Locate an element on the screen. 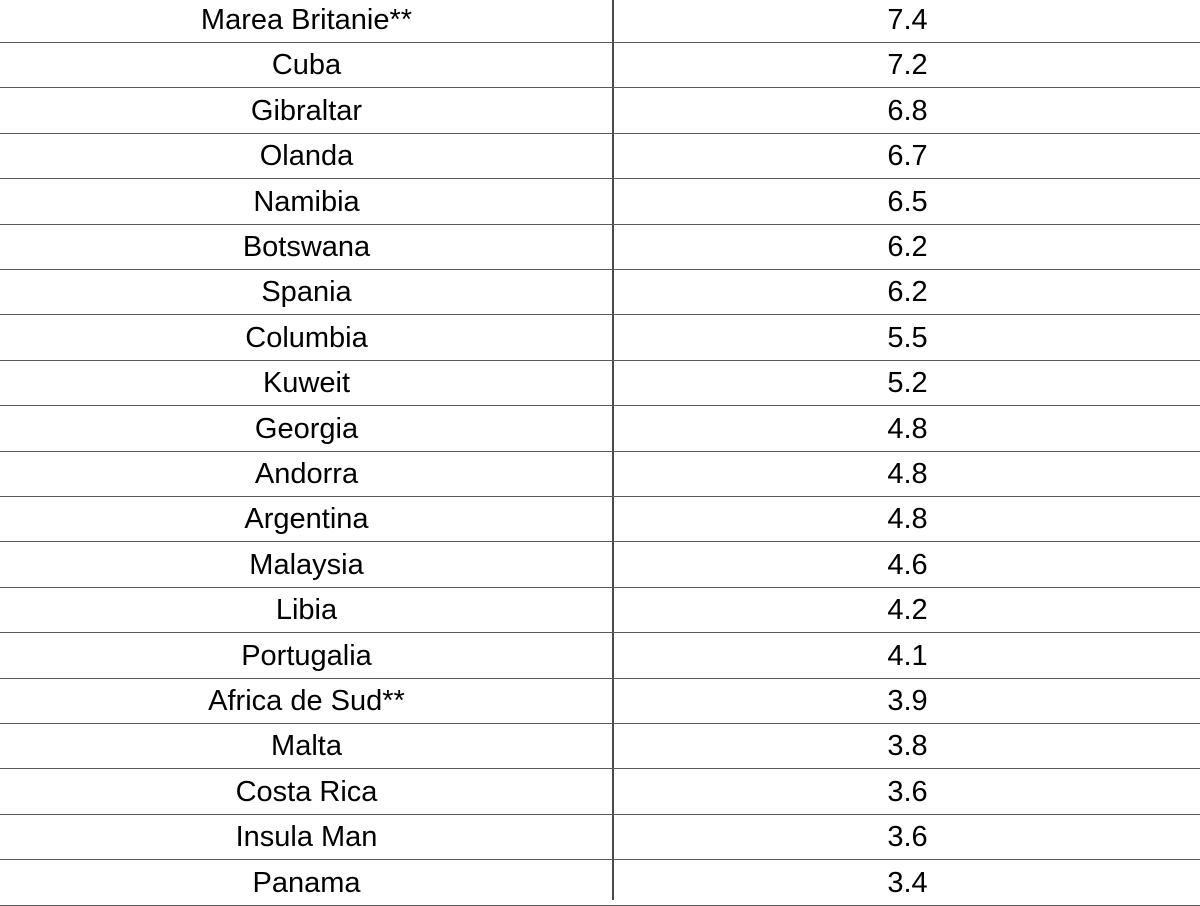  country-cell: Namibia is located at coordinates (306, 201).